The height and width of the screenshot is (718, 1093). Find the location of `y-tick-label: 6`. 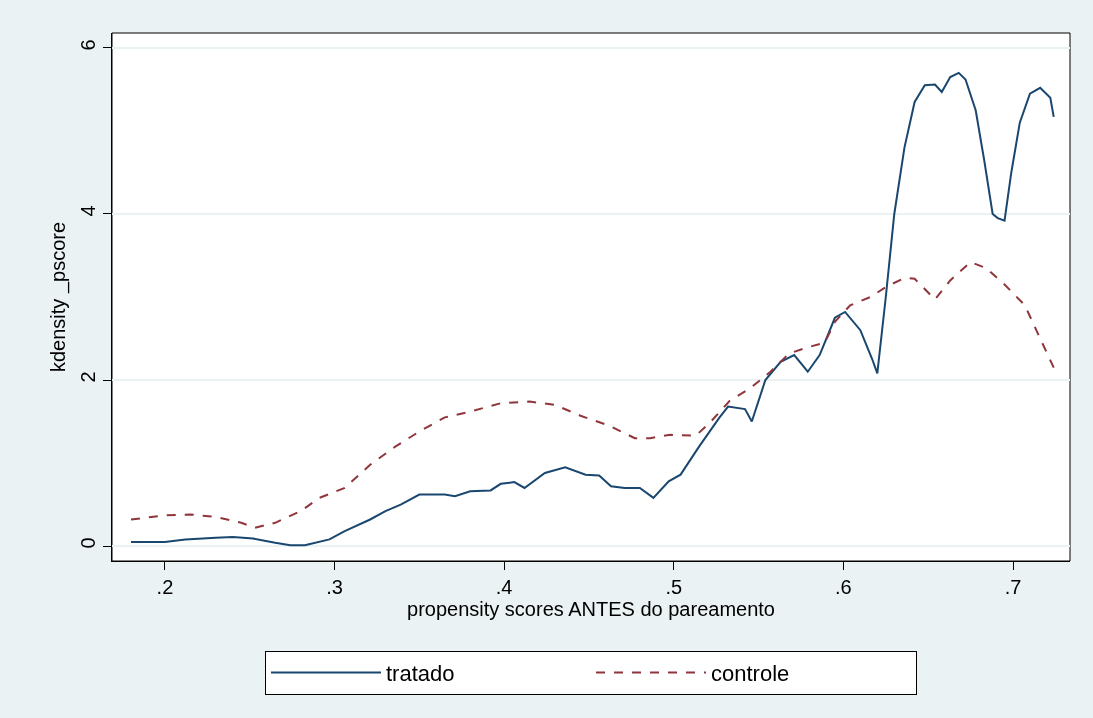

y-tick-label: 6 is located at coordinates (88, 45).